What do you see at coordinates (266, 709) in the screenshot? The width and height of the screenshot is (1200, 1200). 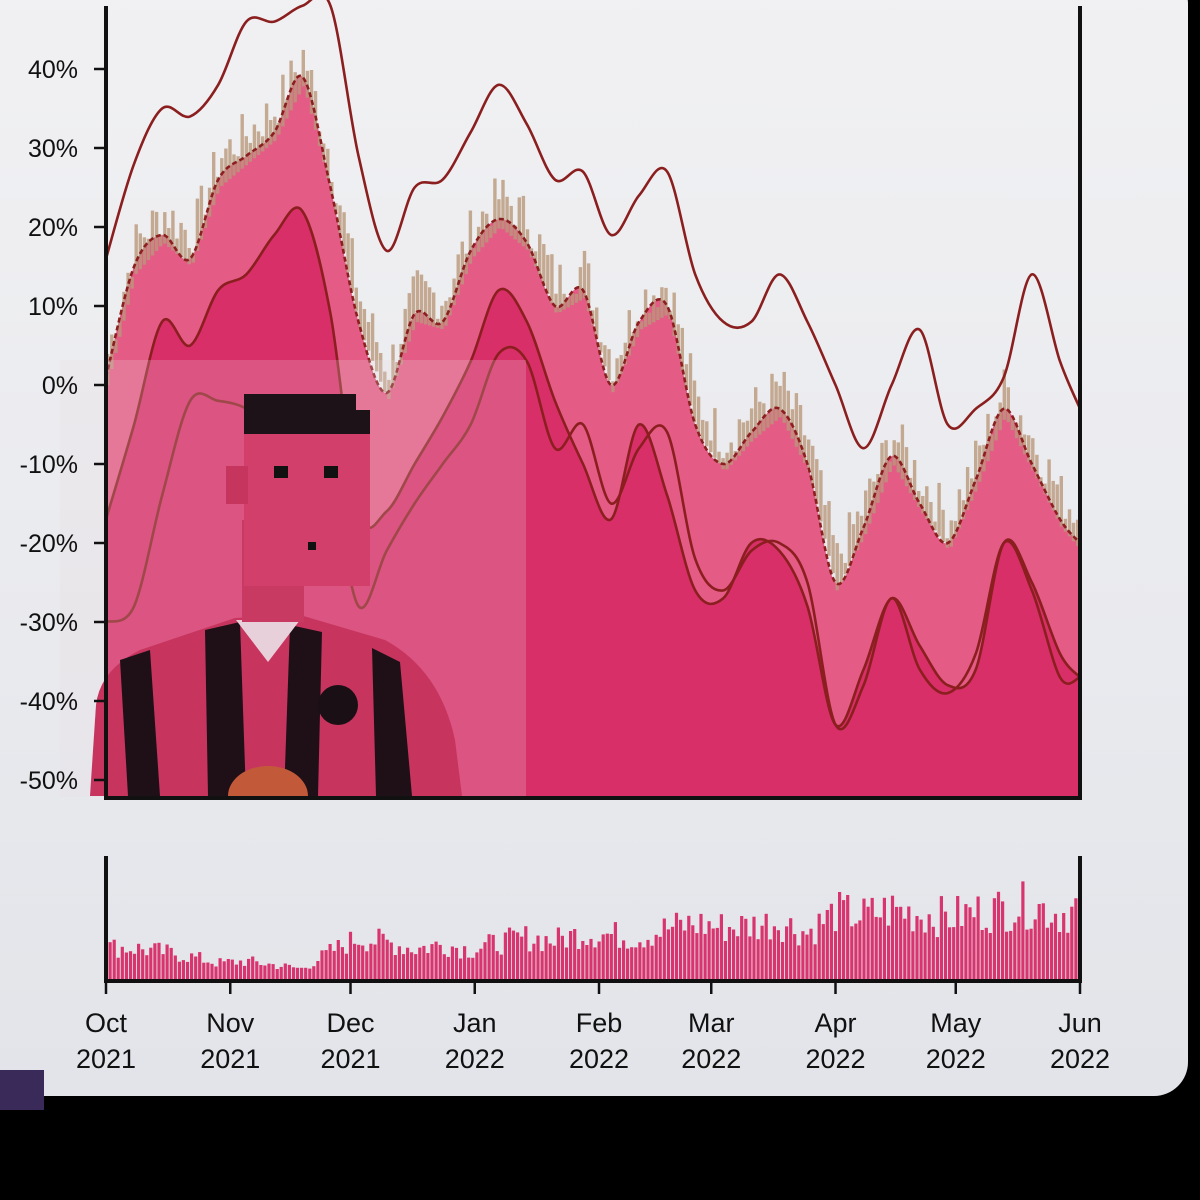 I see `shirt-stripes` at bounding box center [266, 709].